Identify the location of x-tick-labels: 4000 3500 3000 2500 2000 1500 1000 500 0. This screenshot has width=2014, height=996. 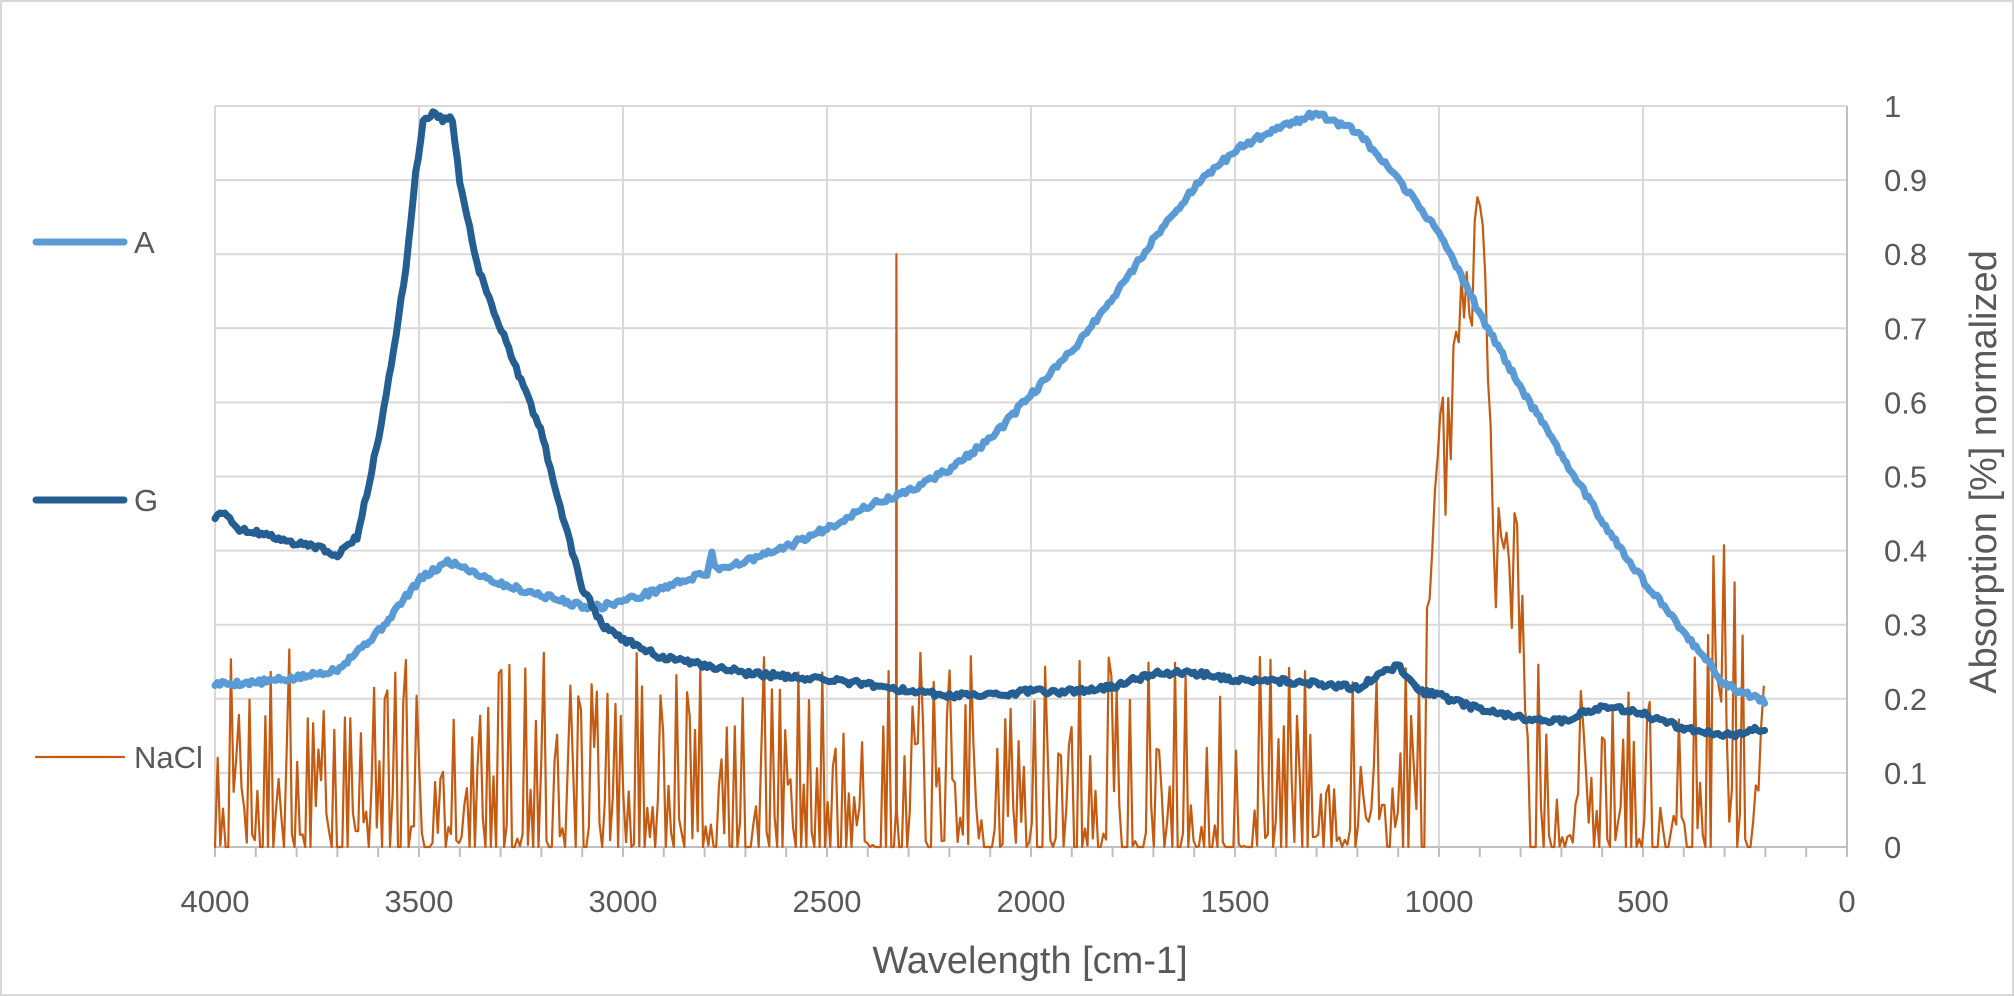
(1018, 901).